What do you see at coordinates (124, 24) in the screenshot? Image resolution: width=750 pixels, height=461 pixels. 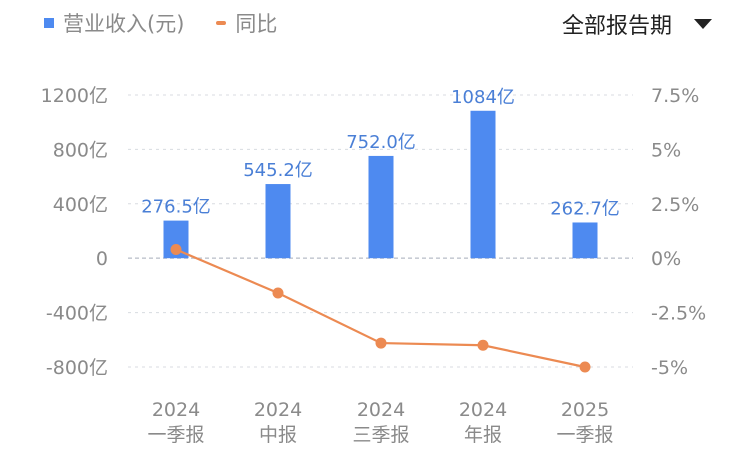 I see `revenue-legend-label: 营业收入(元)` at bounding box center [124, 24].